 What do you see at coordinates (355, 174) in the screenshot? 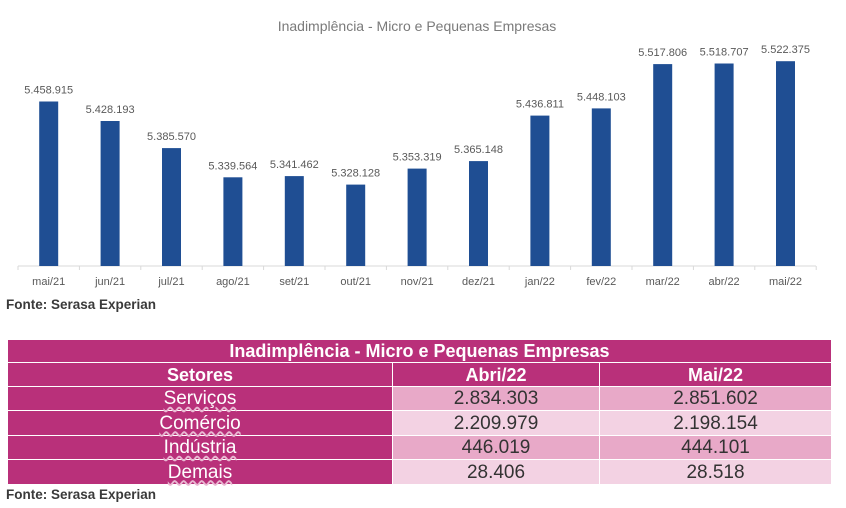
I see `data-label-out/21: 5.328.128` at bounding box center [355, 174].